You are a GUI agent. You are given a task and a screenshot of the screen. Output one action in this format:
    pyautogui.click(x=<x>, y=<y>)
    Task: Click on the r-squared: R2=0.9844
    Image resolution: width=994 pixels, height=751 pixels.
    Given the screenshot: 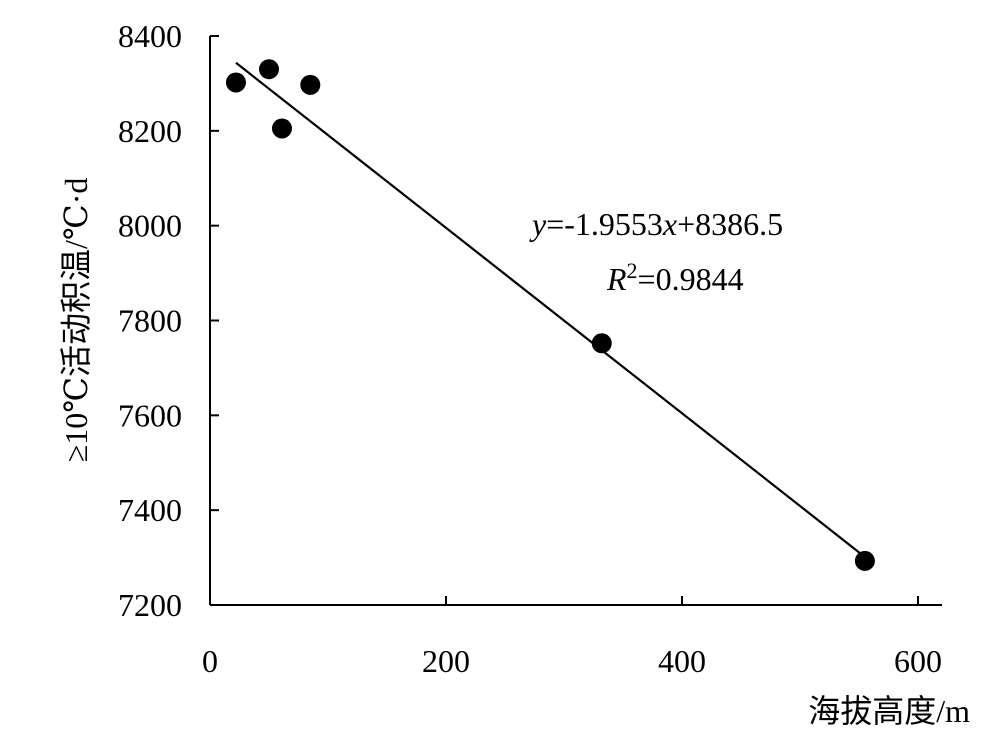 What is the action you would take?
    pyautogui.click(x=675, y=277)
    